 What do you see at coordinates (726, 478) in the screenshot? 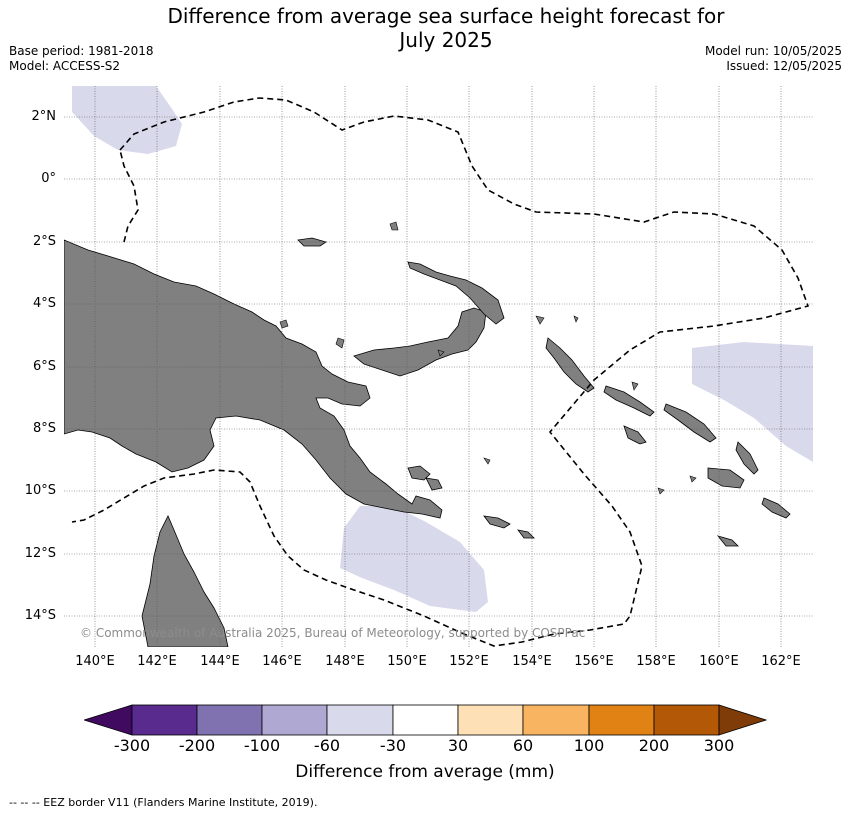
I see `guadalcanal` at bounding box center [726, 478].